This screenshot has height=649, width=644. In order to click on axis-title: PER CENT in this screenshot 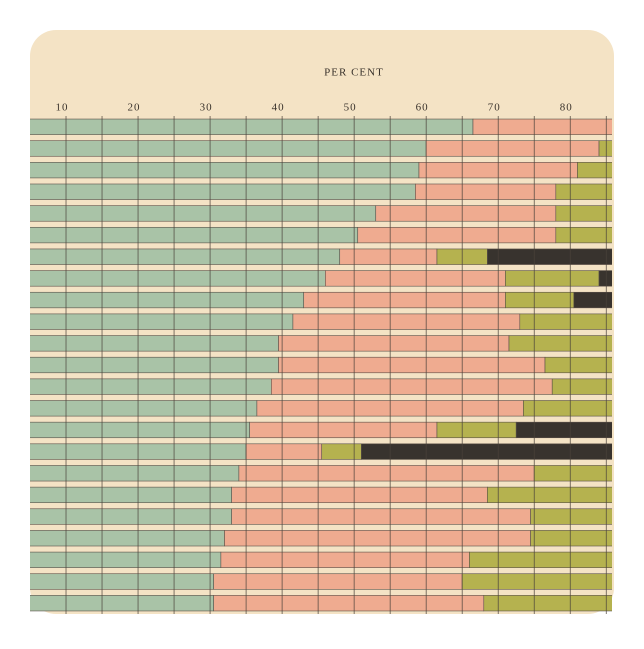, I will do `click(354, 73)`.